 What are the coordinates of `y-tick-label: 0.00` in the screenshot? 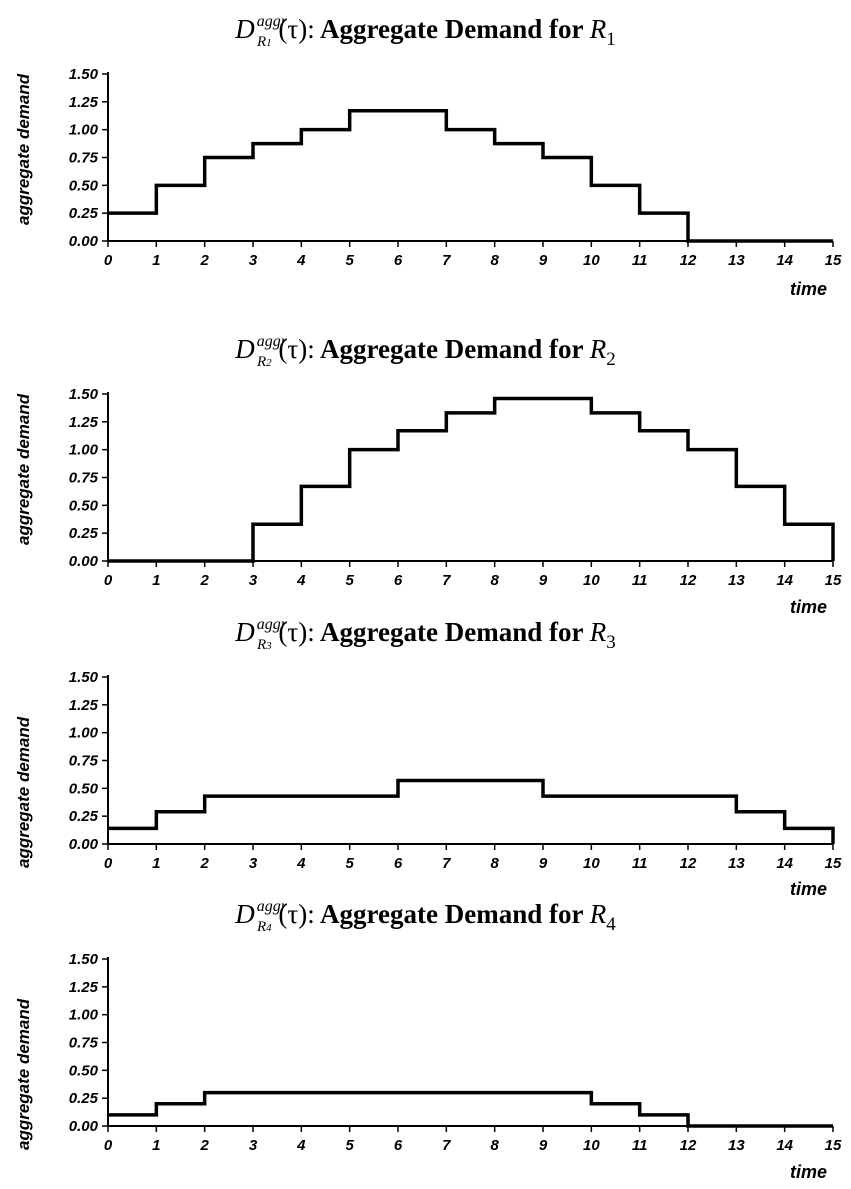 It's located at (84, 844).